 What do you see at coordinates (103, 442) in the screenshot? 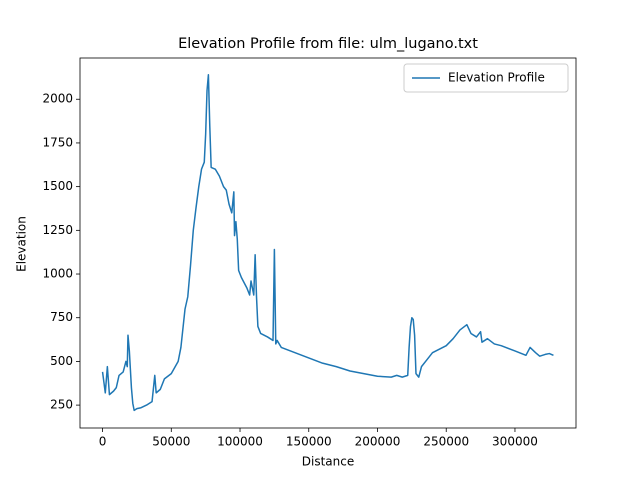
I see `x-tick-label: 0` at bounding box center [103, 442].